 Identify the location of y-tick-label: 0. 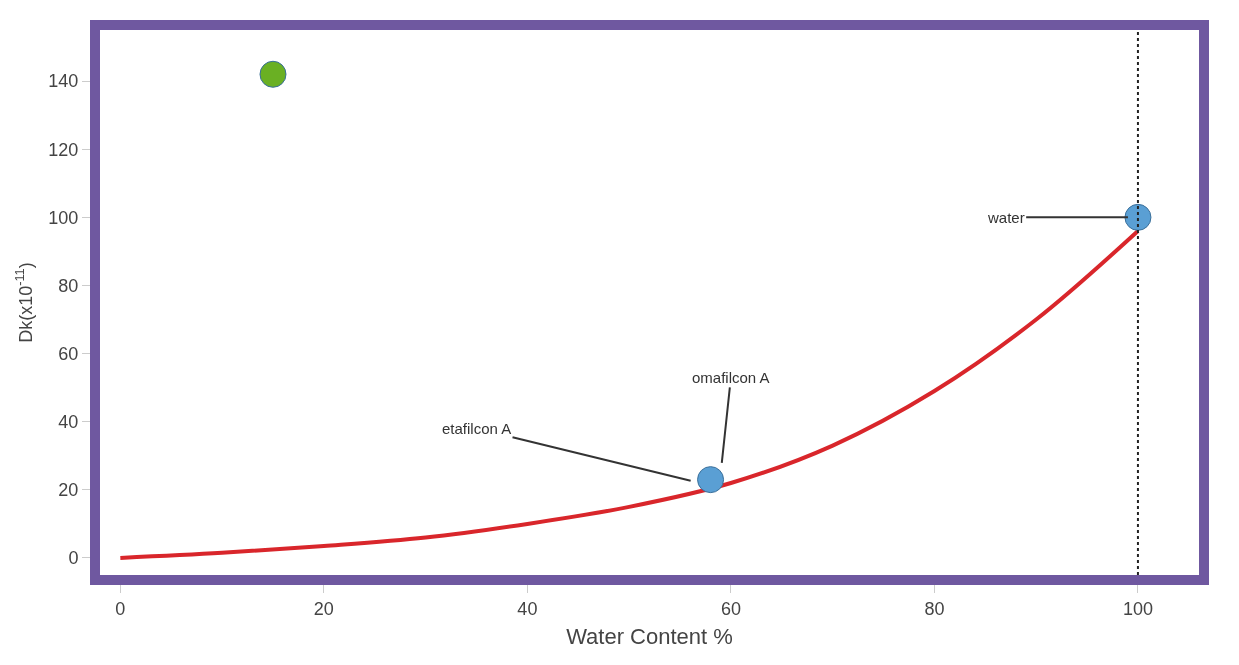
(73, 558).